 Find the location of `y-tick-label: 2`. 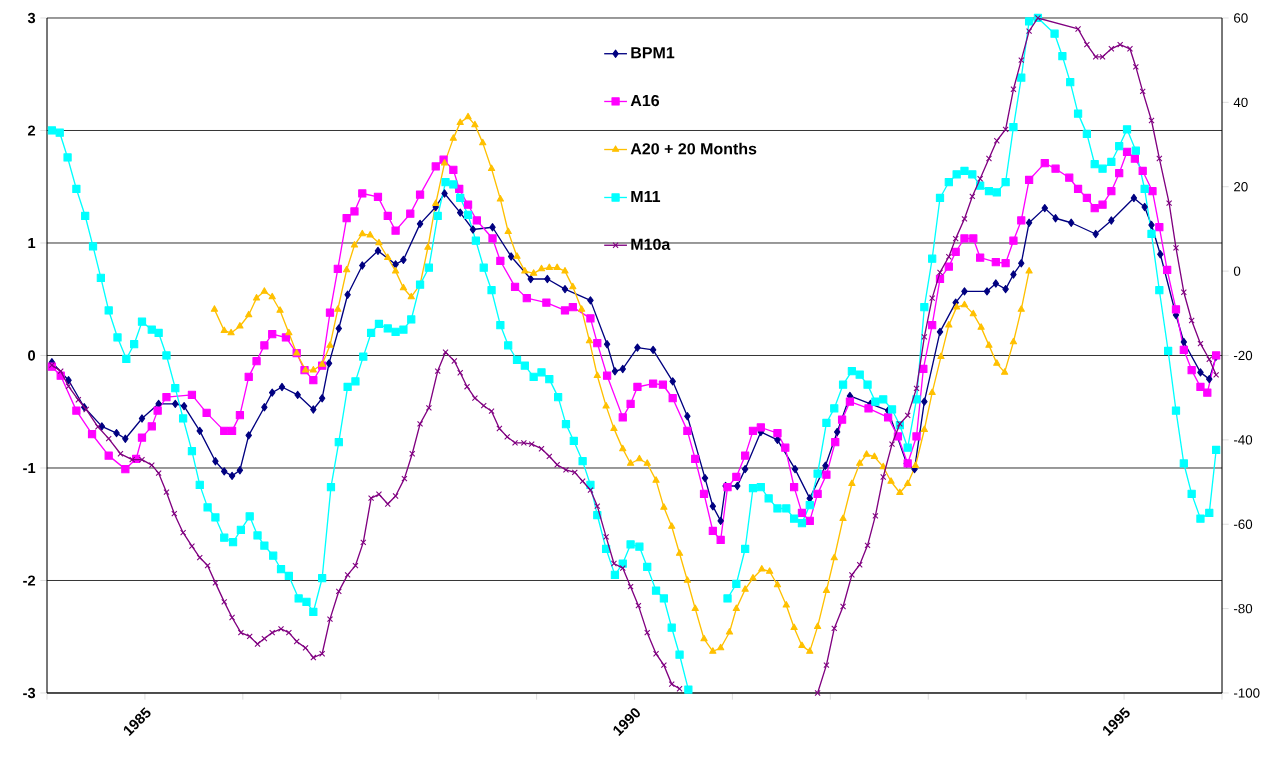

y-tick-label: 2 is located at coordinates (31, 130).